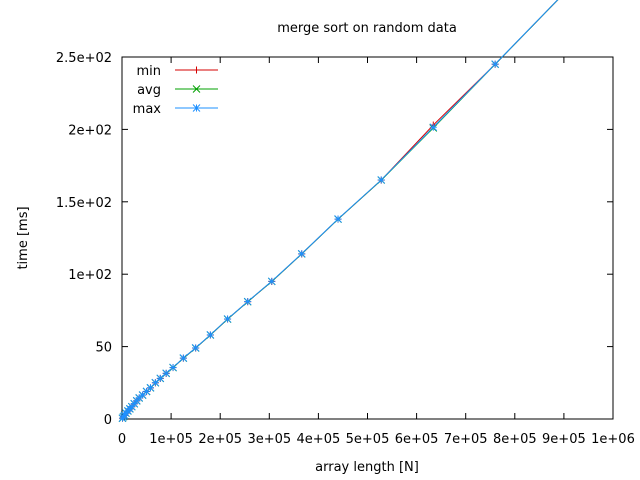 This screenshot has width=640, height=480. Describe the element at coordinates (368, 439) in the screenshot. I see `x-tick-label: 5e+05` at that location.